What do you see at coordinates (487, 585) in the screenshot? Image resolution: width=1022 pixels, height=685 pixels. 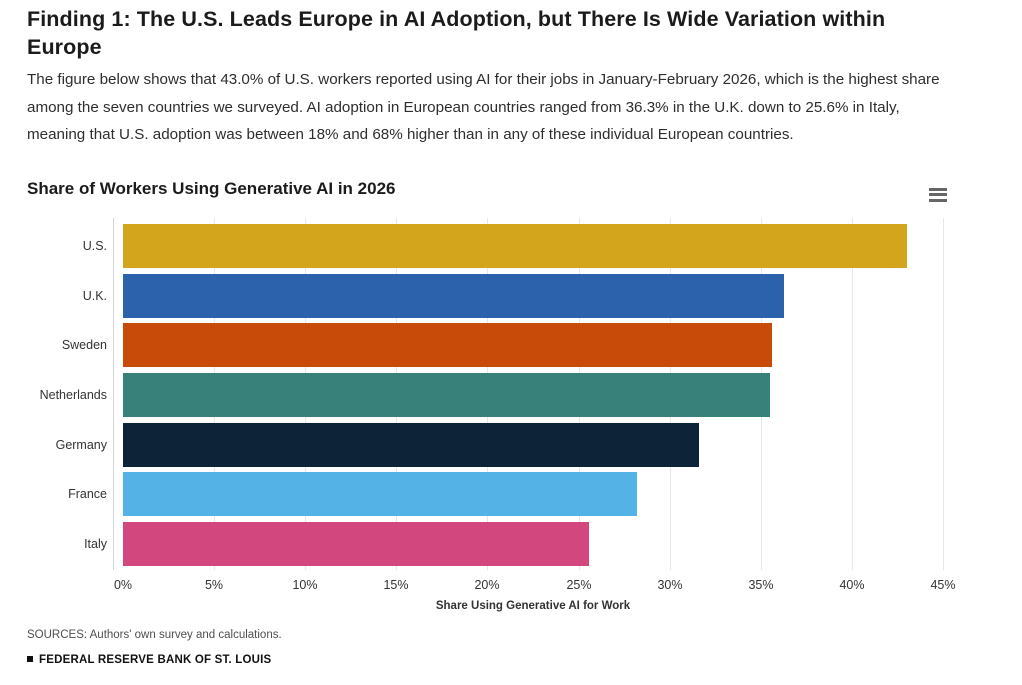 I see `x-tick-label: 20%` at bounding box center [487, 585].